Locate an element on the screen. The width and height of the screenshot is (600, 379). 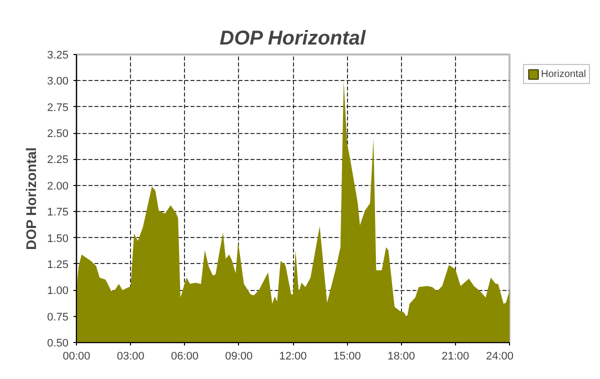
y-tick-label: 1.75 is located at coordinates (58, 212).